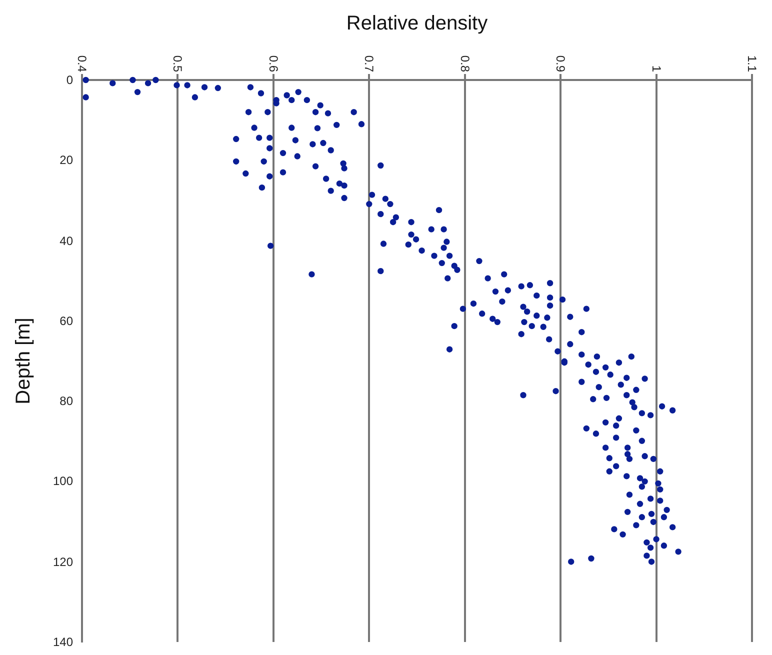  What do you see at coordinates (62, 481) in the screenshot?
I see `y-tick-label: 100` at bounding box center [62, 481].